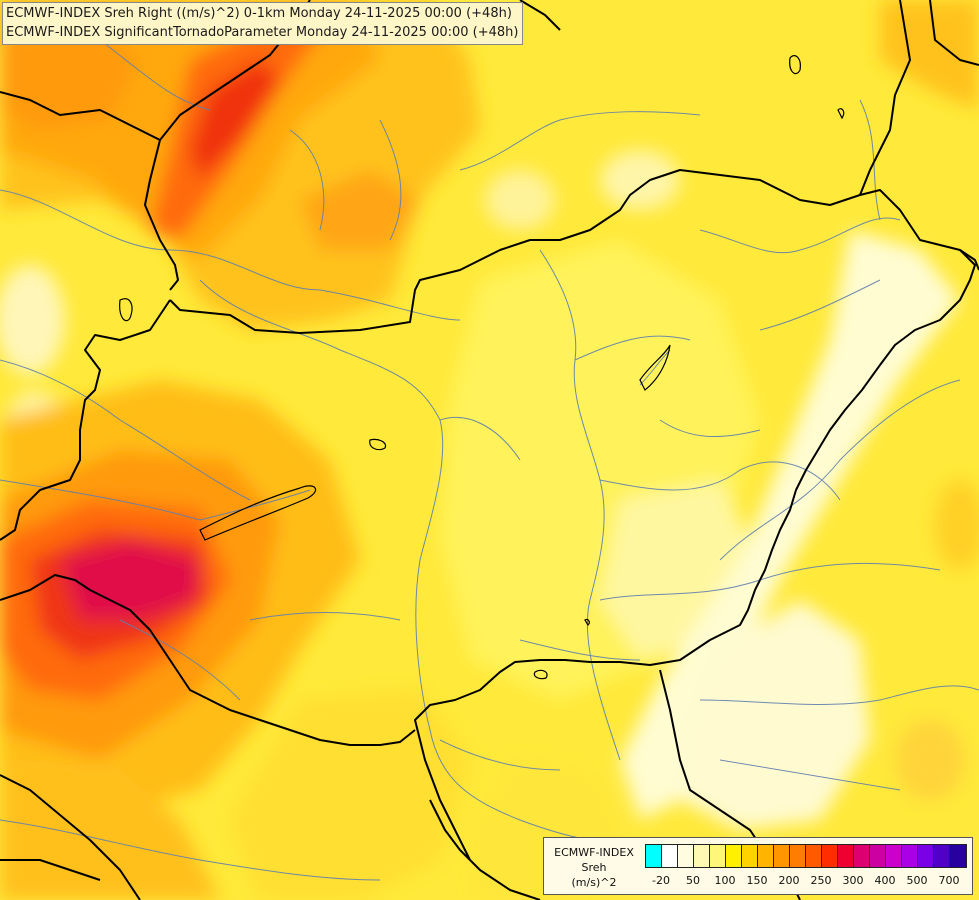  Describe the element at coordinates (917, 880) in the screenshot. I see `legend-tick-label: 500` at that location.